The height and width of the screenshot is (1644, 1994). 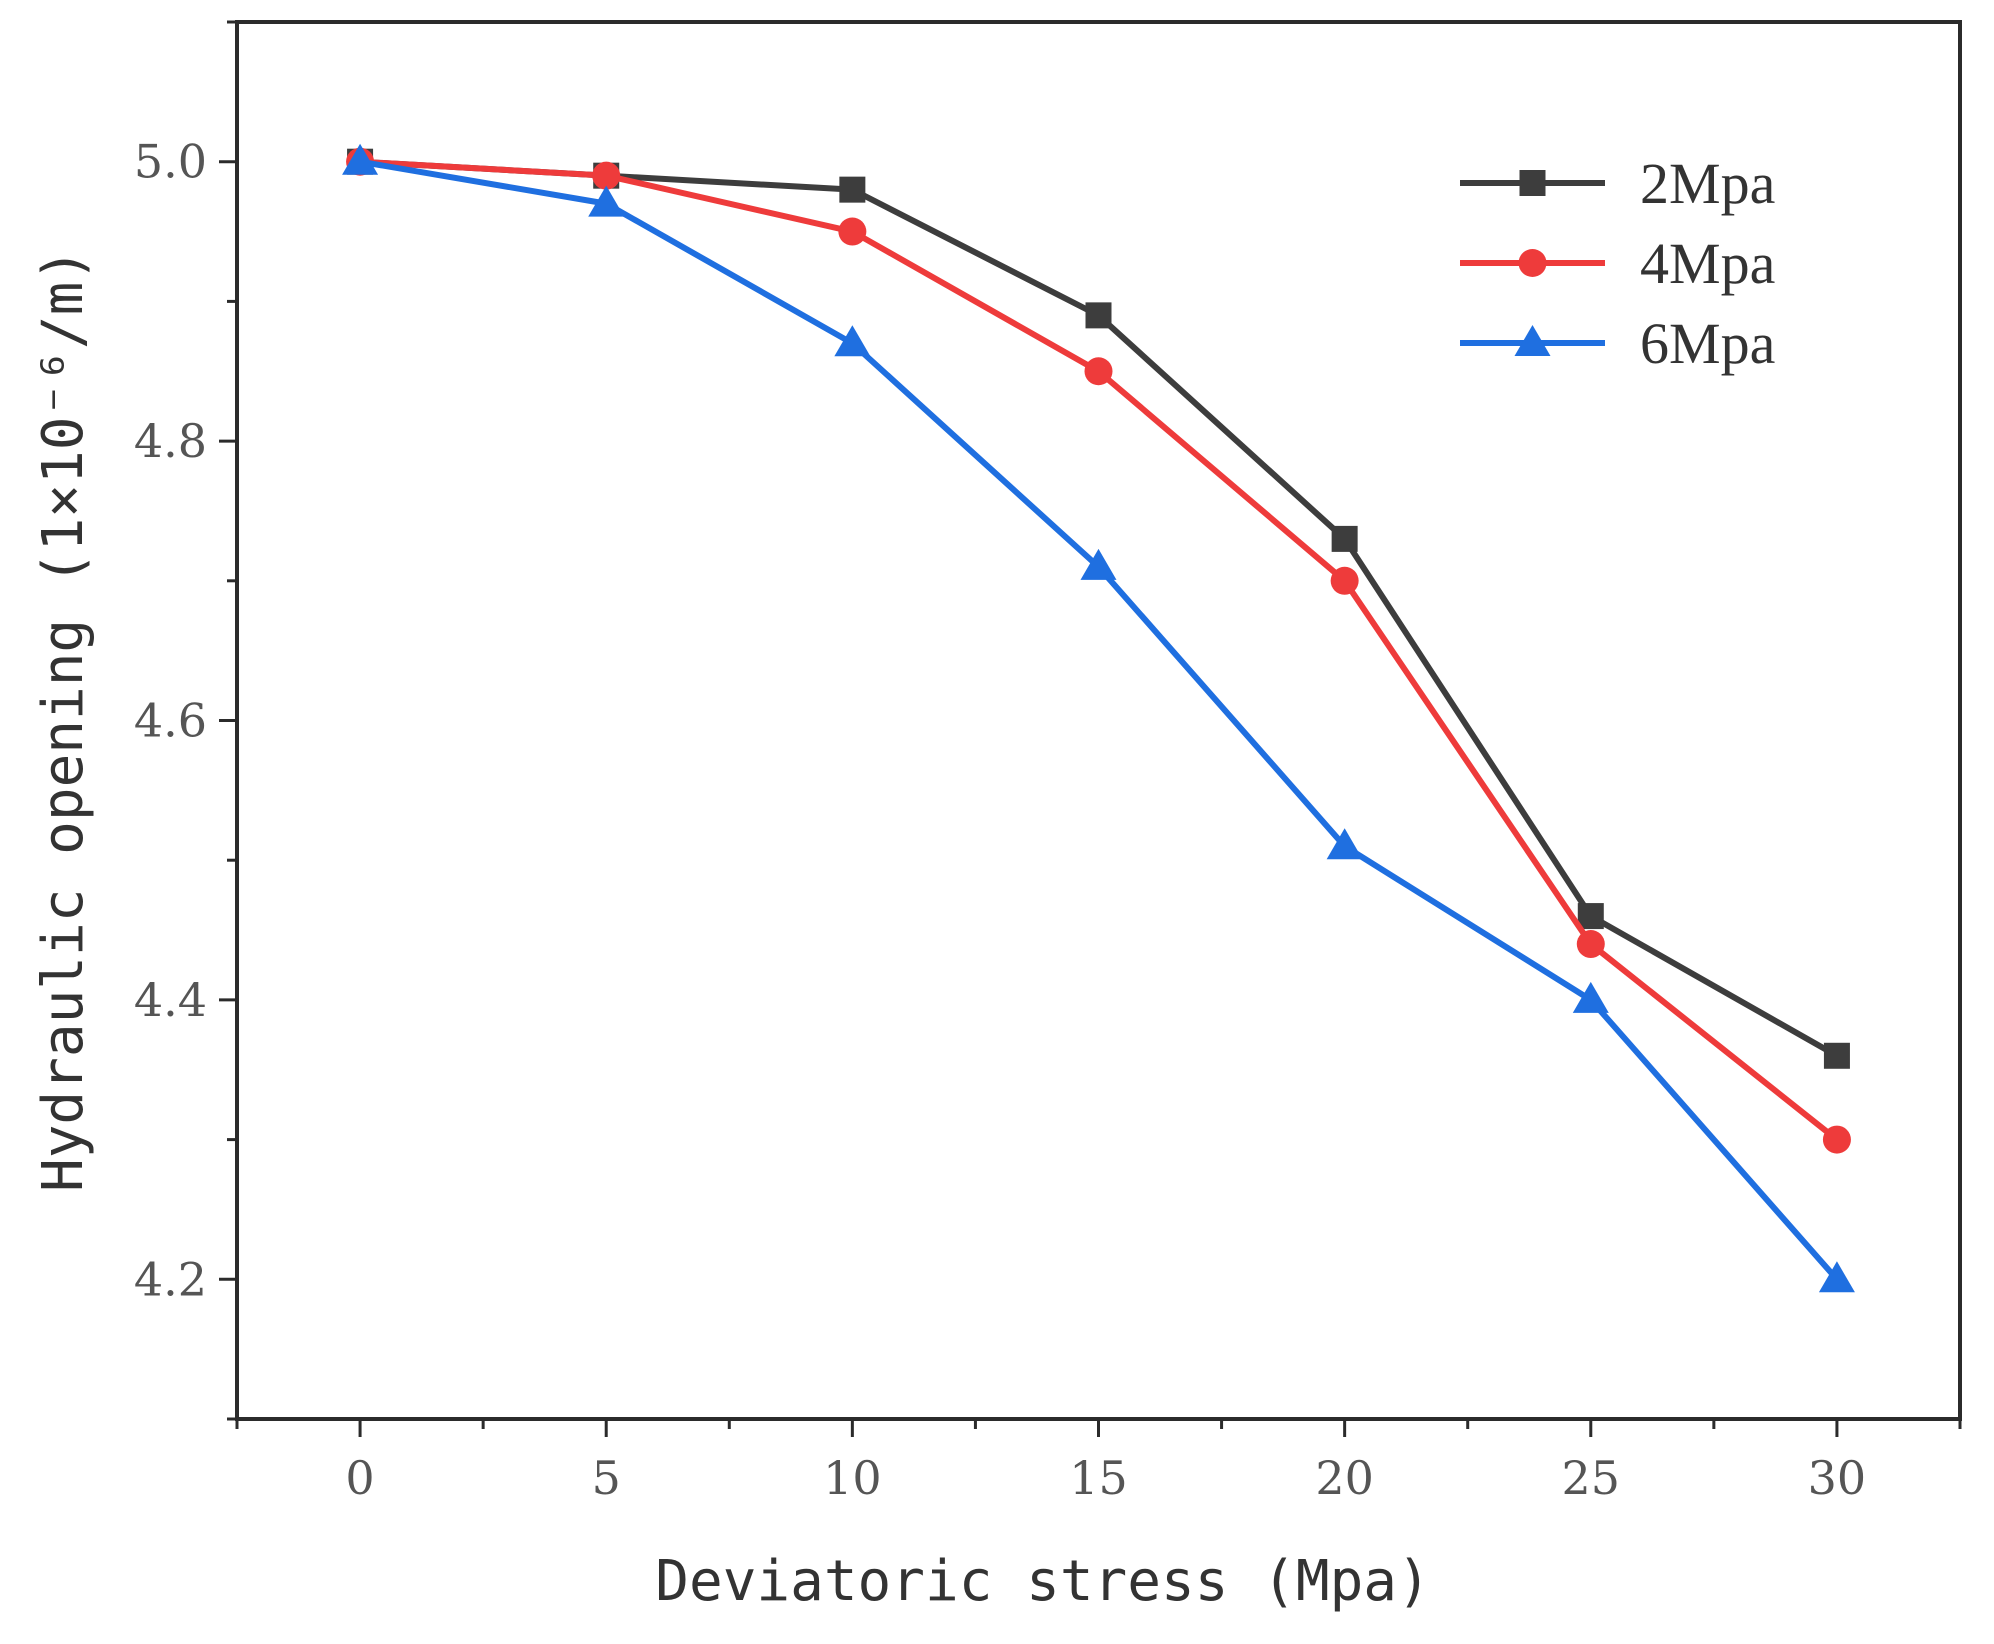 I want to click on x-tick-label: 0, so click(x=359, y=1478).